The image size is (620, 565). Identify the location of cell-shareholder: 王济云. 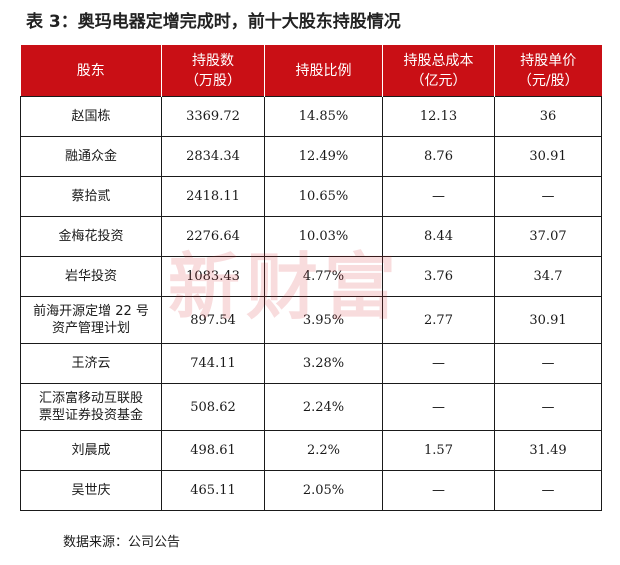
(91, 363).